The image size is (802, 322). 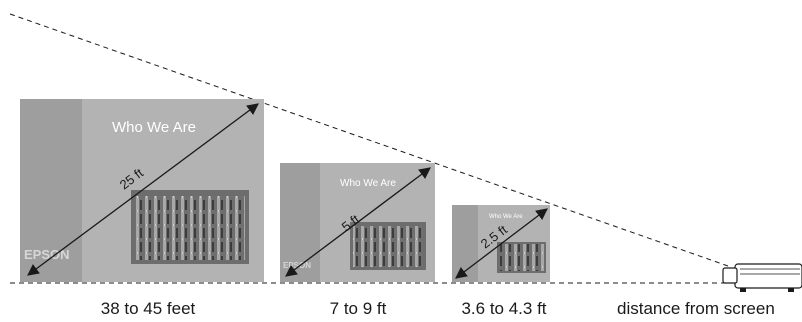 I want to click on distance-label: 7 to 9 ft, so click(x=358, y=308).